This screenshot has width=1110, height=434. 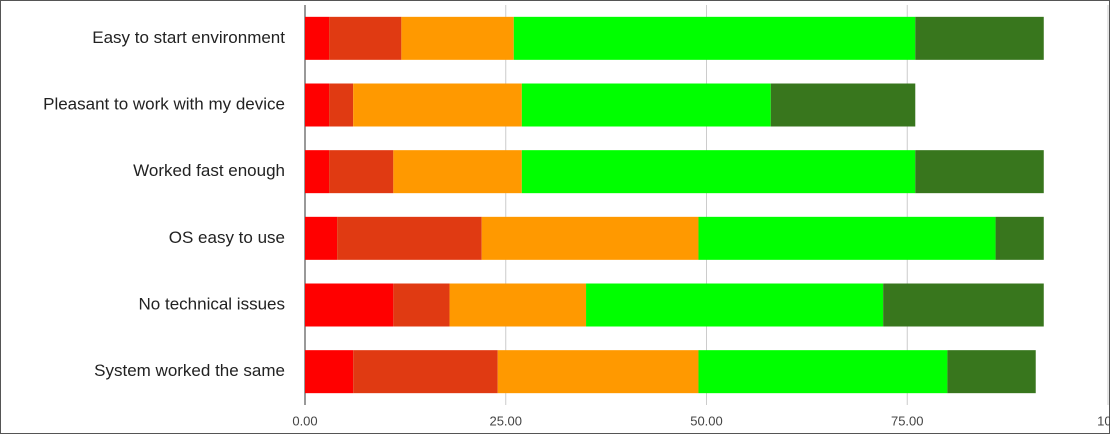 What do you see at coordinates (304, 420) in the screenshot?
I see `x-tick-label: 0.00` at bounding box center [304, 420].